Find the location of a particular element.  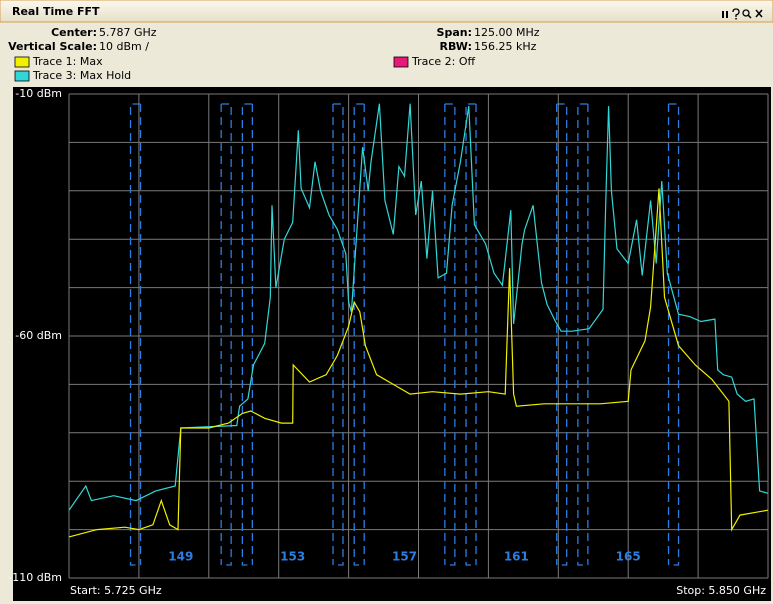

stop-label: Stop: 5.850 GHz is located at coordinates (721, 590).